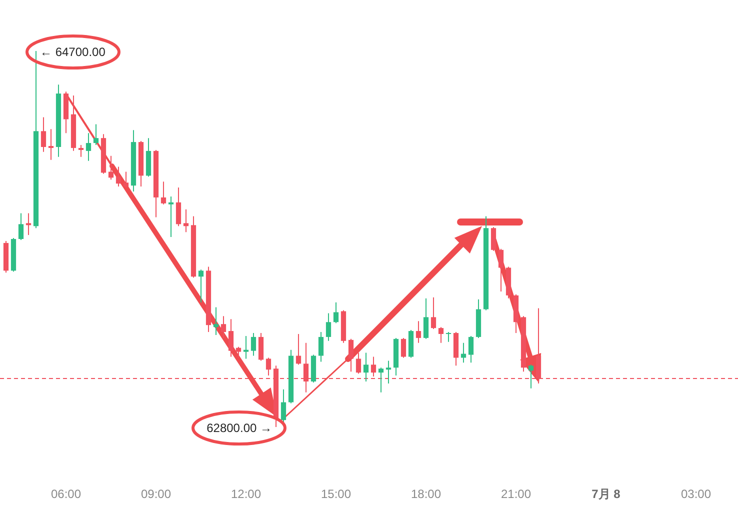 The image size is (738, 505). I want to click on x-tick-label: 12:00, so click(246, 494).